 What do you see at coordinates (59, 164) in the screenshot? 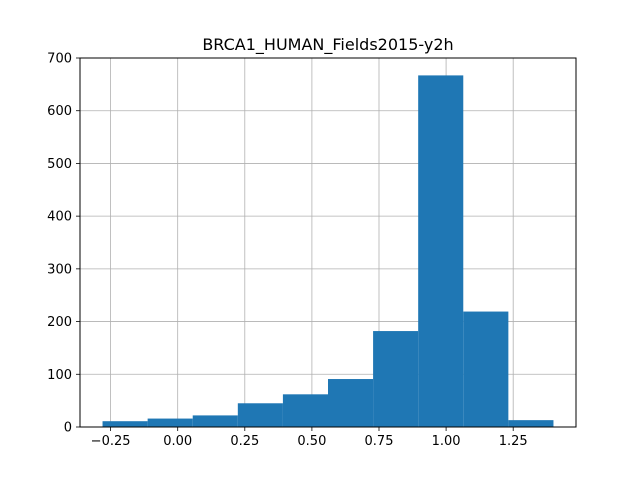
I see `y-tick-label: 500` at bounding box center [59, 164].